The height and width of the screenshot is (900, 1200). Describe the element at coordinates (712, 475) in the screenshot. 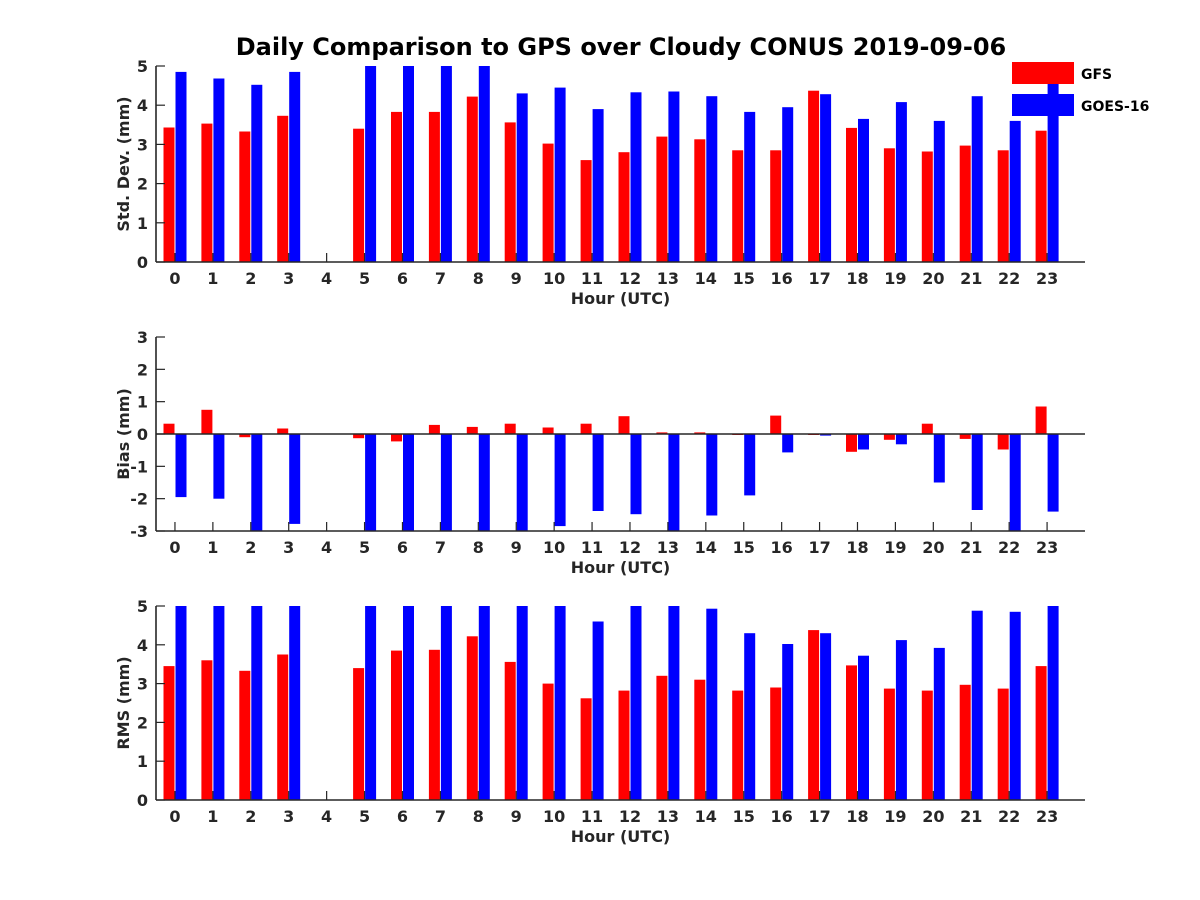

I see `bar-p1-goes-16-h14` at that location.